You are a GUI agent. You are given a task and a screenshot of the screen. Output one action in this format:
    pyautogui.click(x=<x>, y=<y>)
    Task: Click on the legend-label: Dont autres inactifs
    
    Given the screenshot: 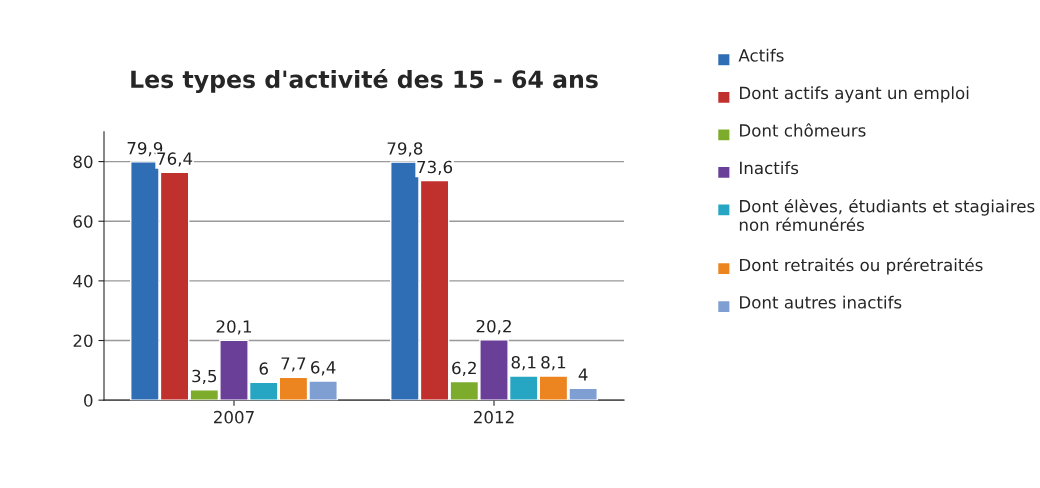 What is the action you would take?
    pyautogui.click(x=821, y=302)
    